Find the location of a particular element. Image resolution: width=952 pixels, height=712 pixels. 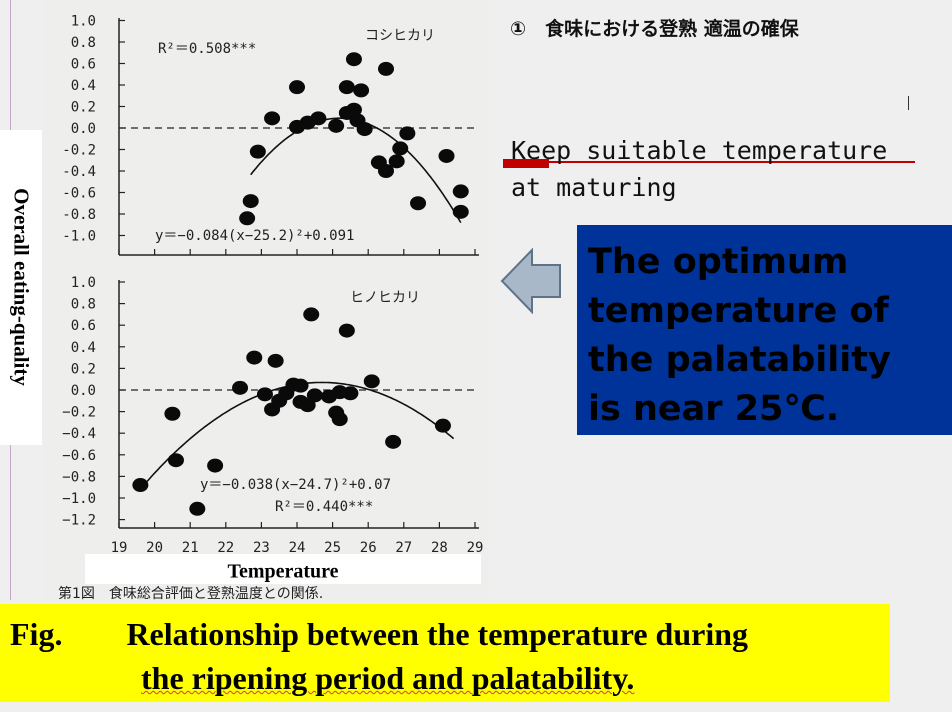

koshihikari-series-title: コシヒカリ is located at coordinates (400, 36).